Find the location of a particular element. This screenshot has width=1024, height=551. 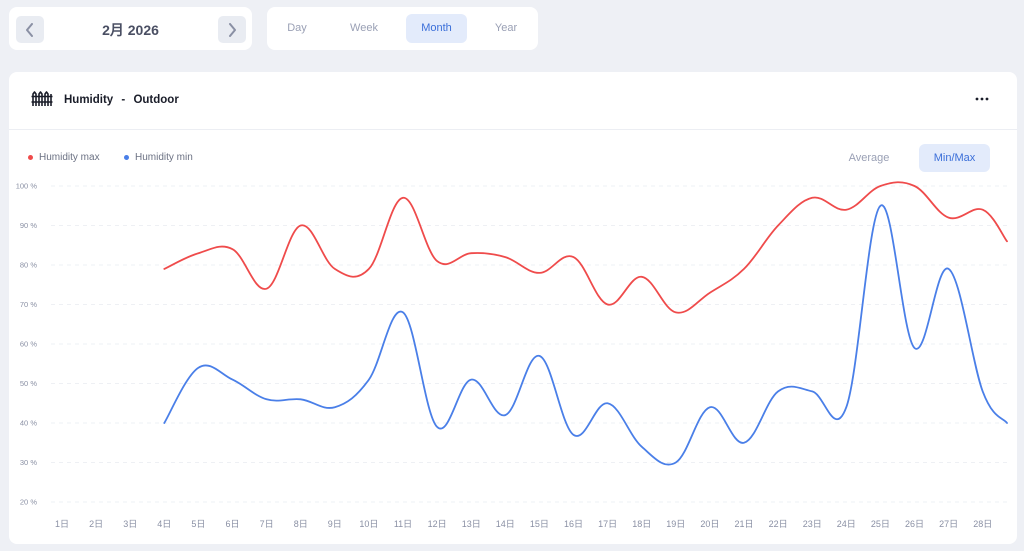

x-tick-label: 4日 is located at coordinates (164, 524).